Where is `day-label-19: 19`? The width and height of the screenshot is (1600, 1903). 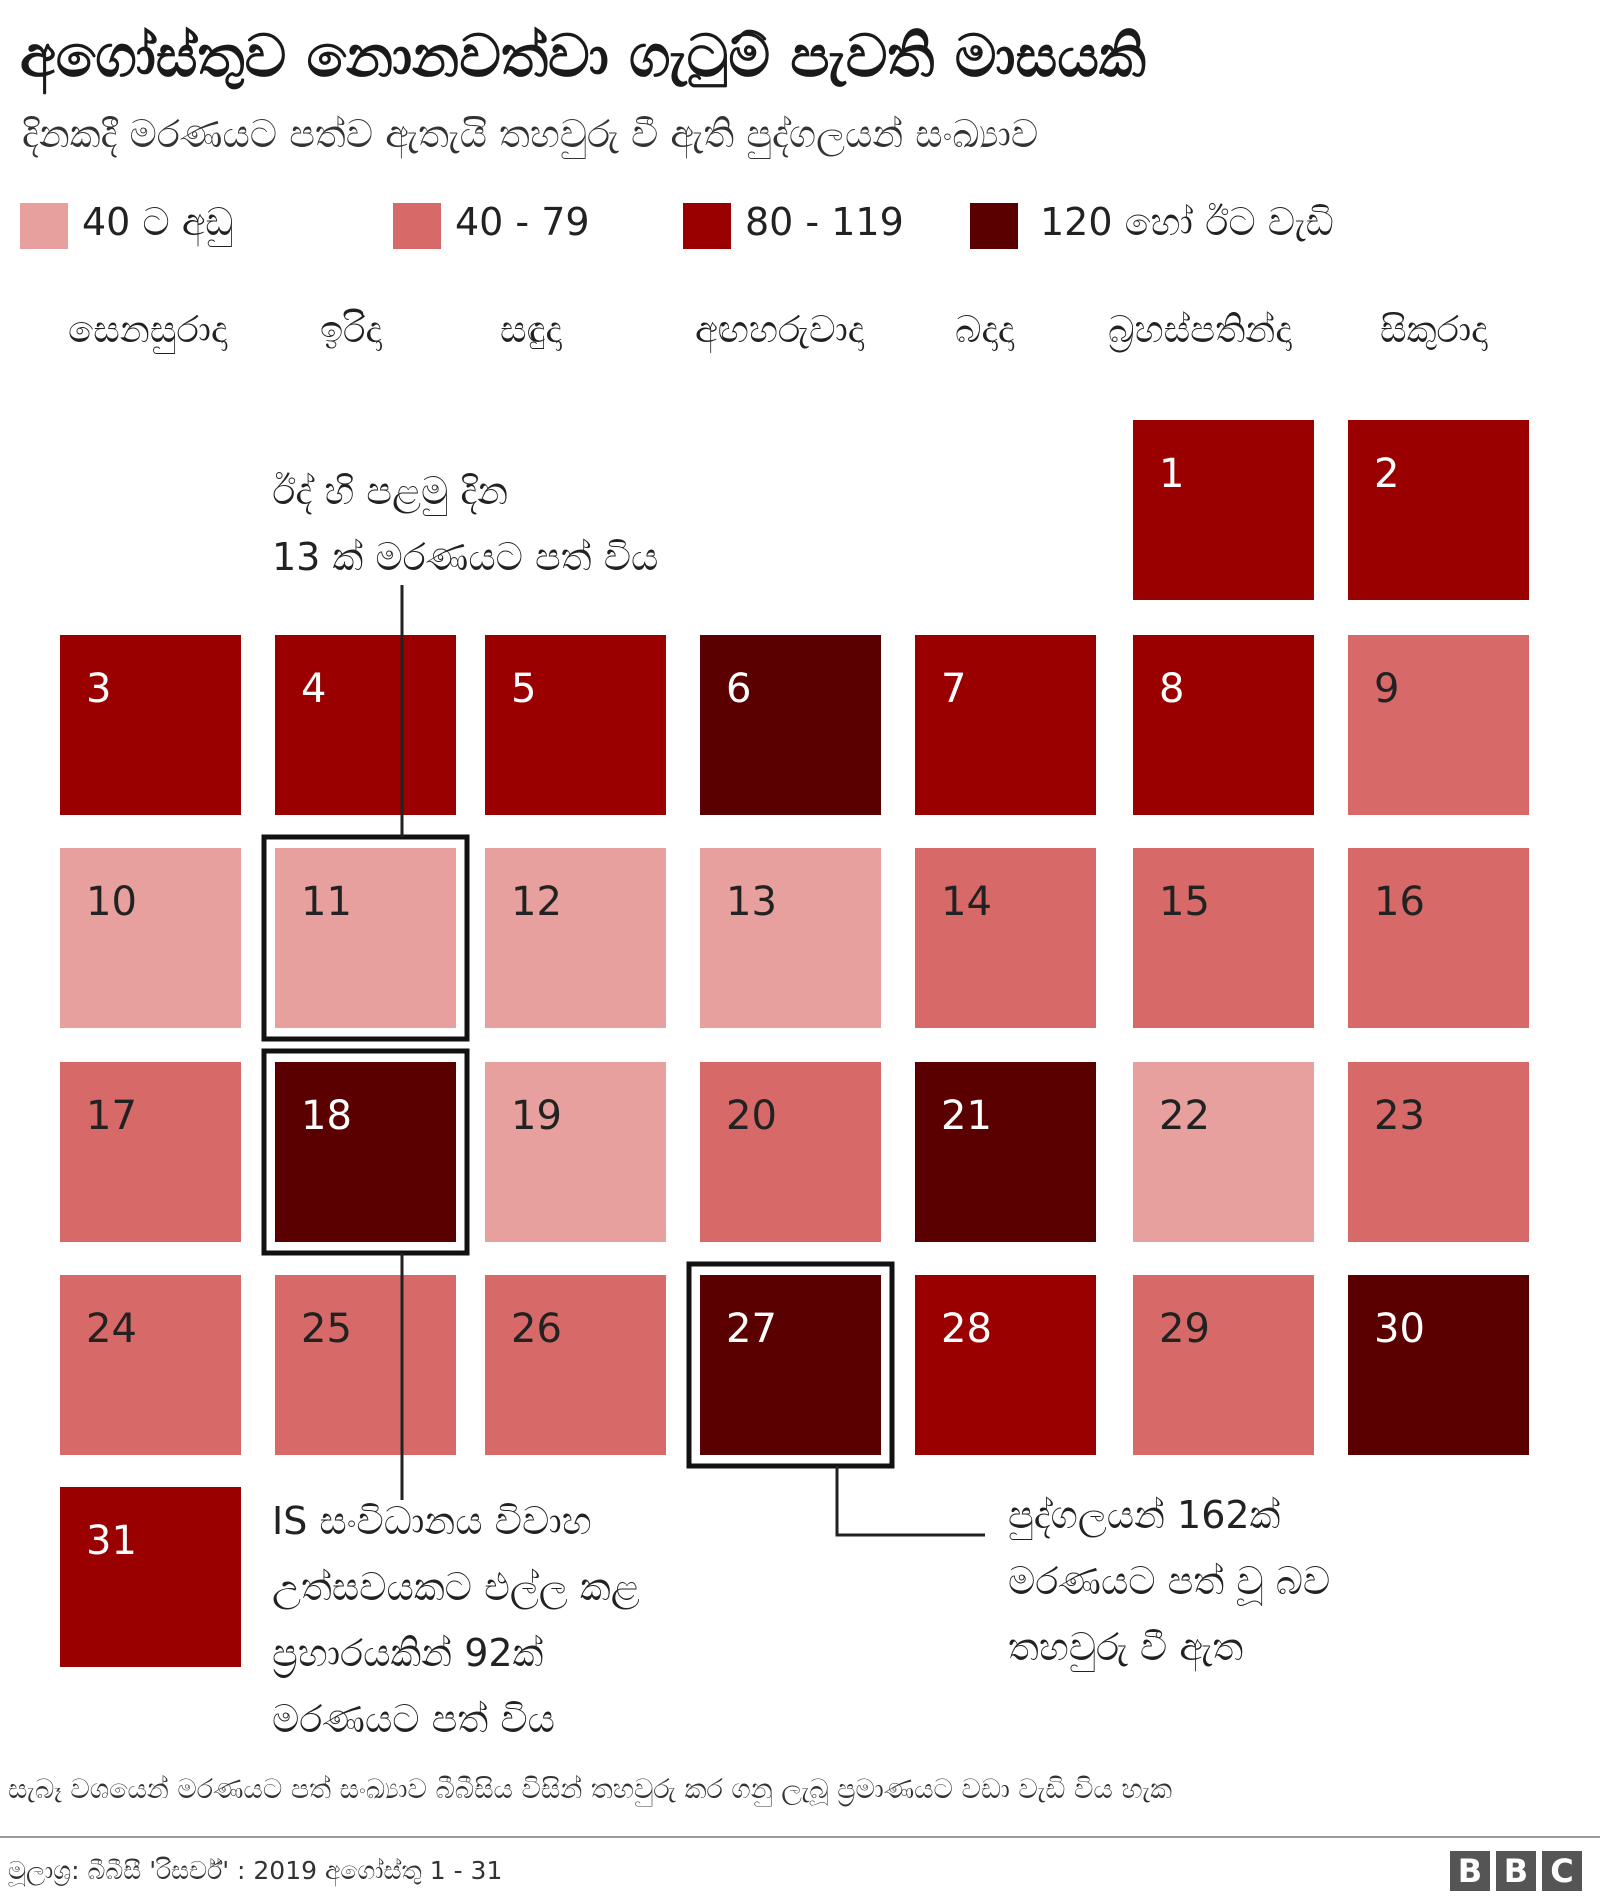 day-label-19: 19 is located at coordinates (536, 1116).